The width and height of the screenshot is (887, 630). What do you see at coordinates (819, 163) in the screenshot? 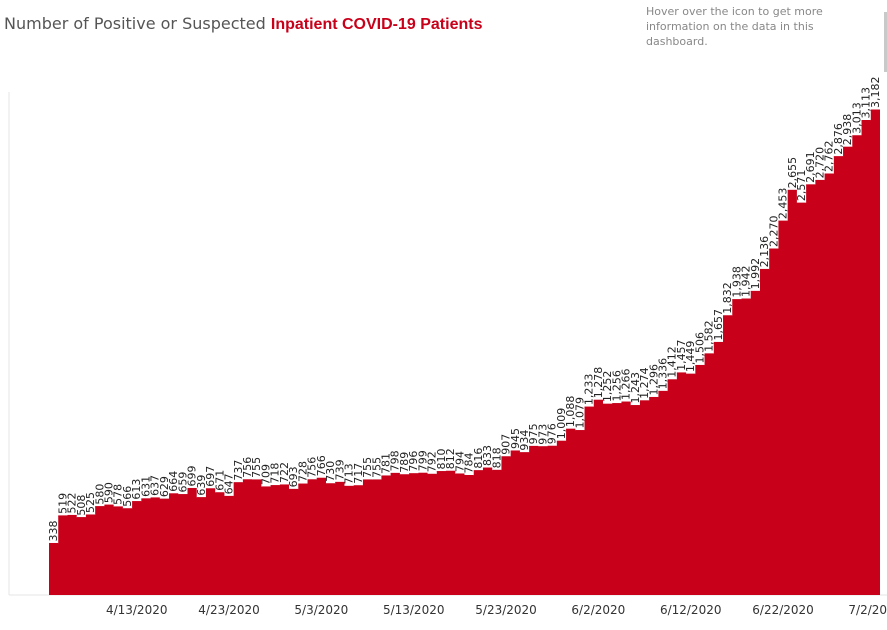
I see `data-label: 2,720` at bounding box center [819, 163].